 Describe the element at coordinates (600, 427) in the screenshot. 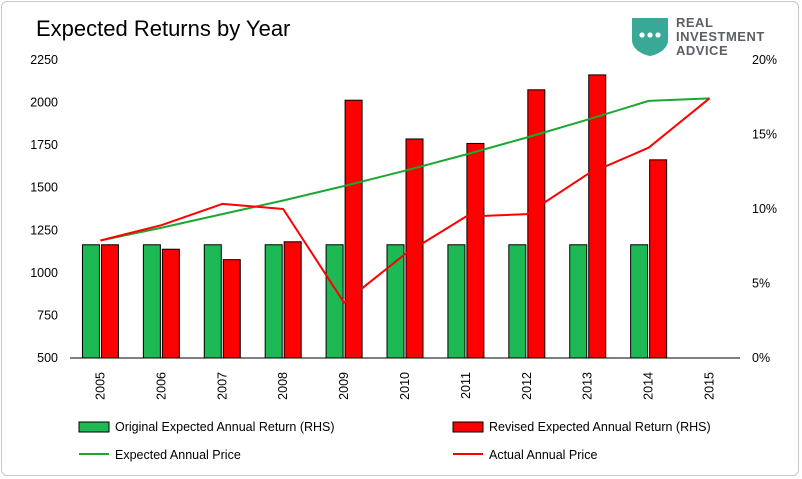

I see `legend-label-revised: Revised Expected Annual Return (RHS)` at that location.